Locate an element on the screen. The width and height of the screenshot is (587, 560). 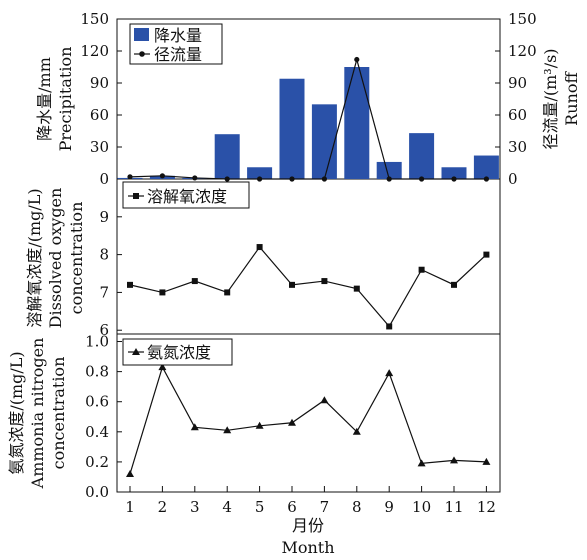
x-tick-label: 6 is located at coordinates (292, 507).